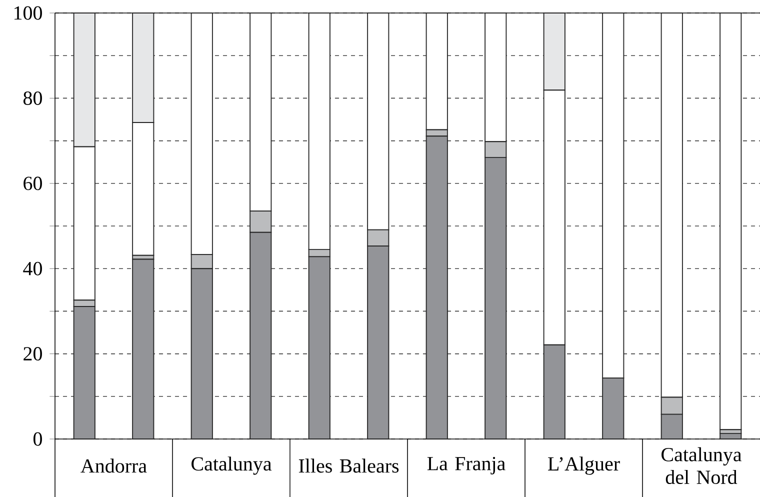 The image size is (760, 497). What do you see at coordinates (33, 354) in the screenshot?
I see `y-tick-label: 20` at bounding box center [33, 354].